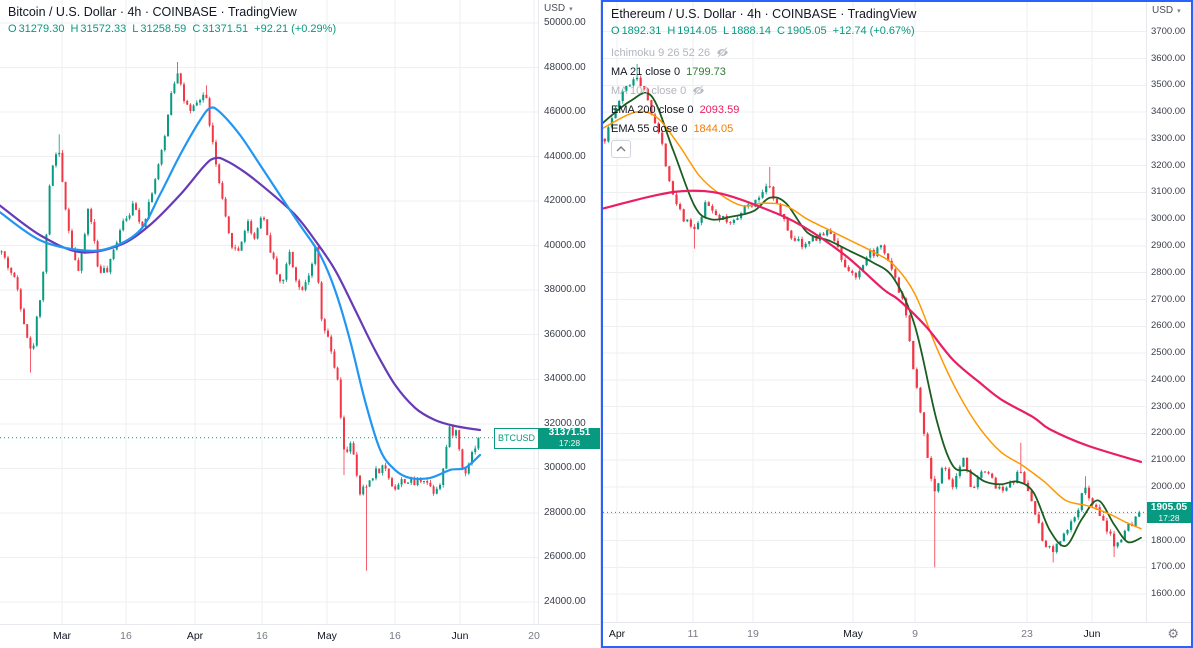 The image size is (1193, 648). What do you see at coordinates (806, 31) in the screenshot?
I see `close-value: 1905.05` at bounding box center [806, 31].